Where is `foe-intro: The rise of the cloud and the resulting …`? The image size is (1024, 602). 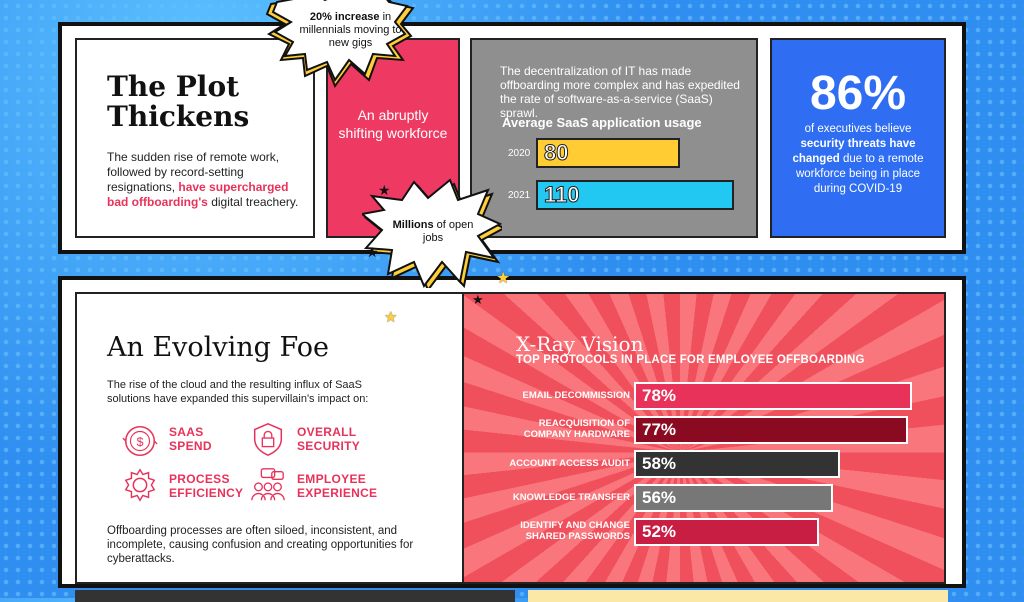
foe-intro: The rise of the cloud and the resulting … is located at coordinates (238, 392).